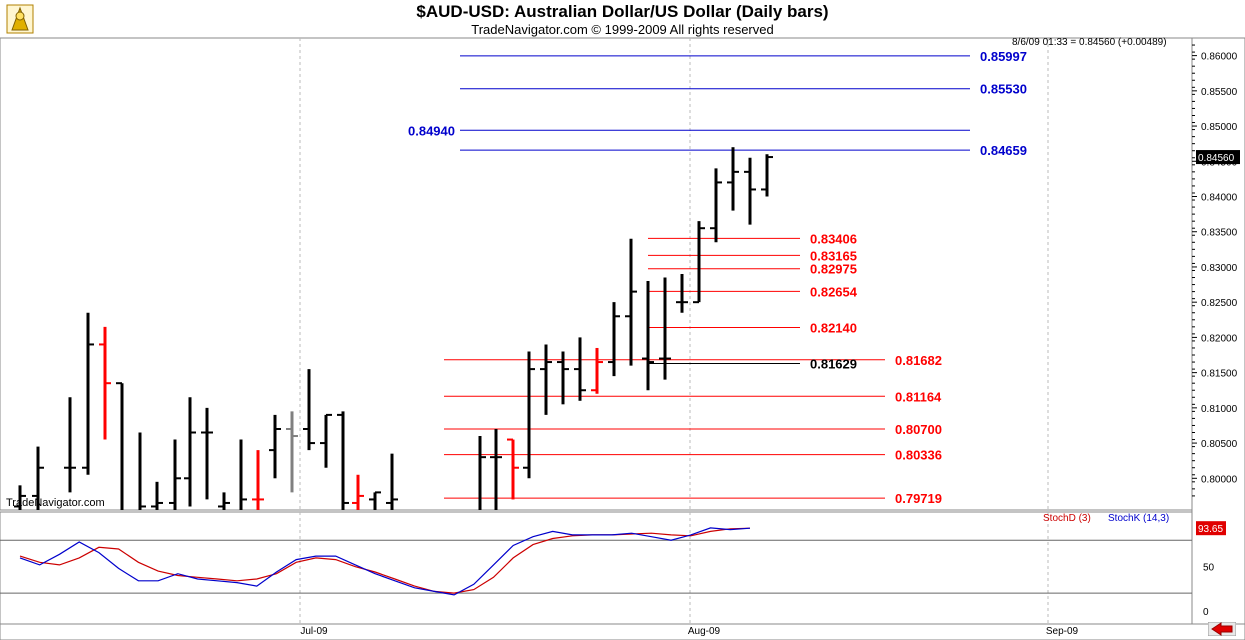 The height and width of the screenshot is (640, 1245). I want to click on fib-level-label: 0.84940, so click(431, 130).